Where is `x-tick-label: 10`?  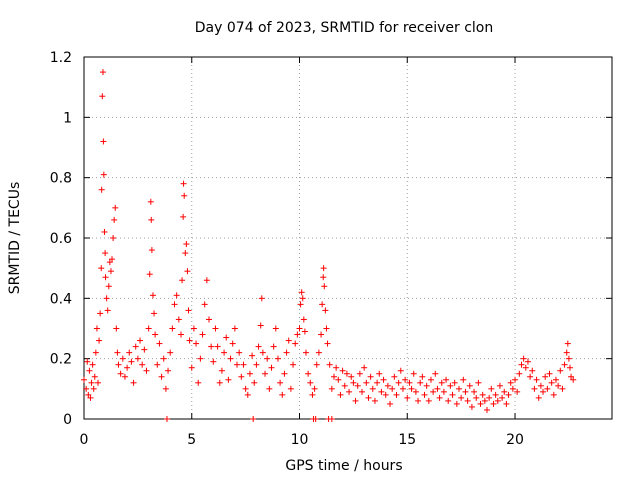
x-tick-label: 10 is located at coordinates (300, 440).